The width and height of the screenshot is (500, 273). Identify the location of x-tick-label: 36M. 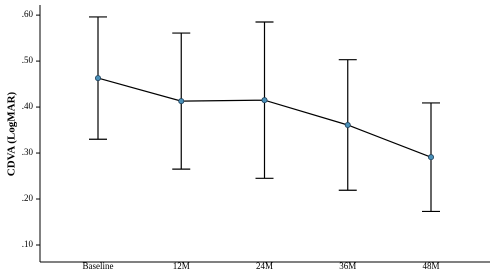
(347, 266).